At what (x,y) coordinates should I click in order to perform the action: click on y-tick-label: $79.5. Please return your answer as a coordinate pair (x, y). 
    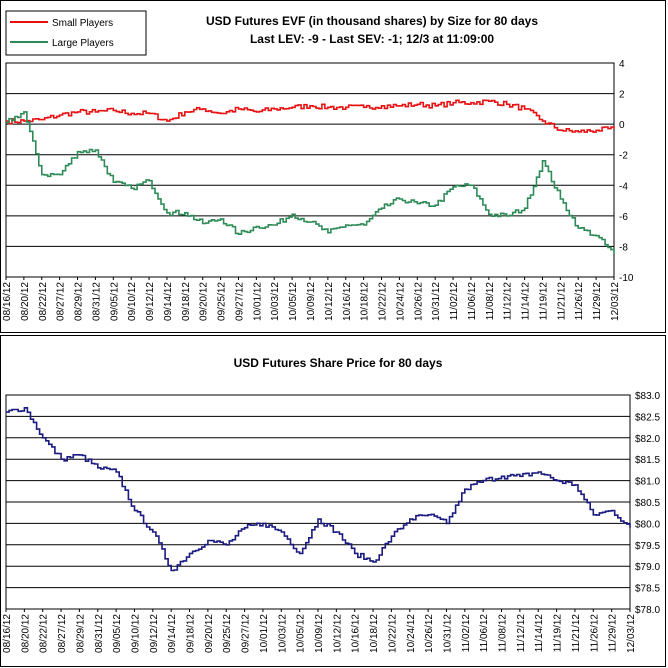
    Looking at the image, I should click on (647, 546).